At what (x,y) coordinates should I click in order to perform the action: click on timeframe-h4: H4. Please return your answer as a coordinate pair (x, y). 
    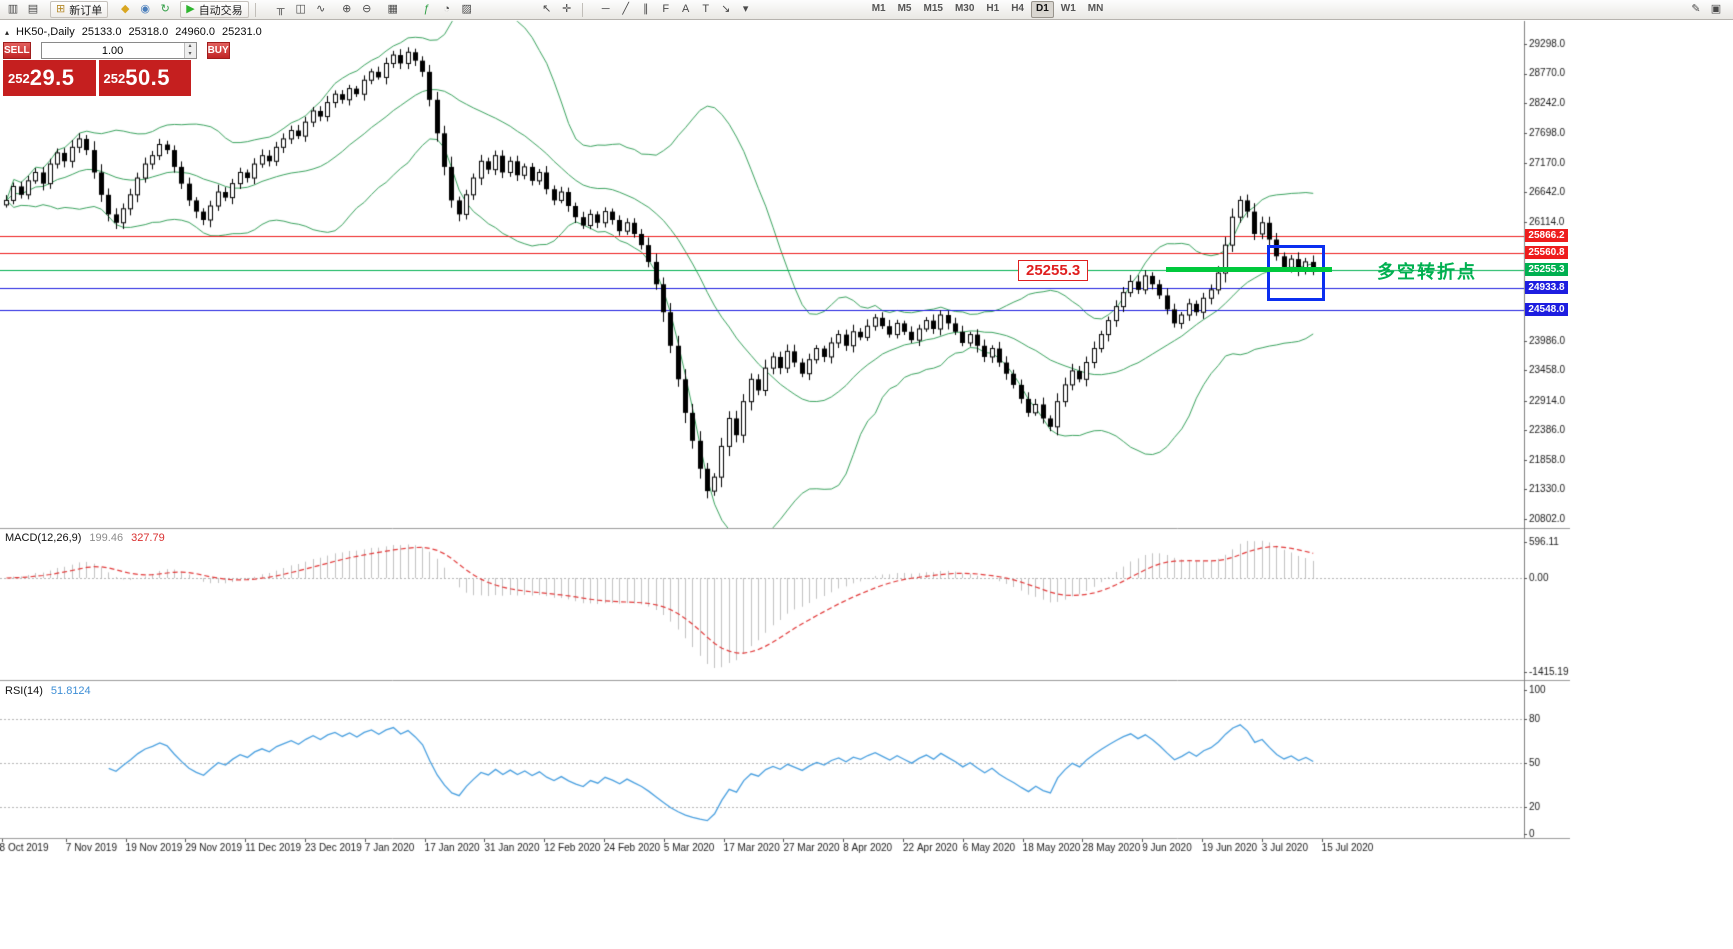
    Looking at the image, I should click on (1017, 8).